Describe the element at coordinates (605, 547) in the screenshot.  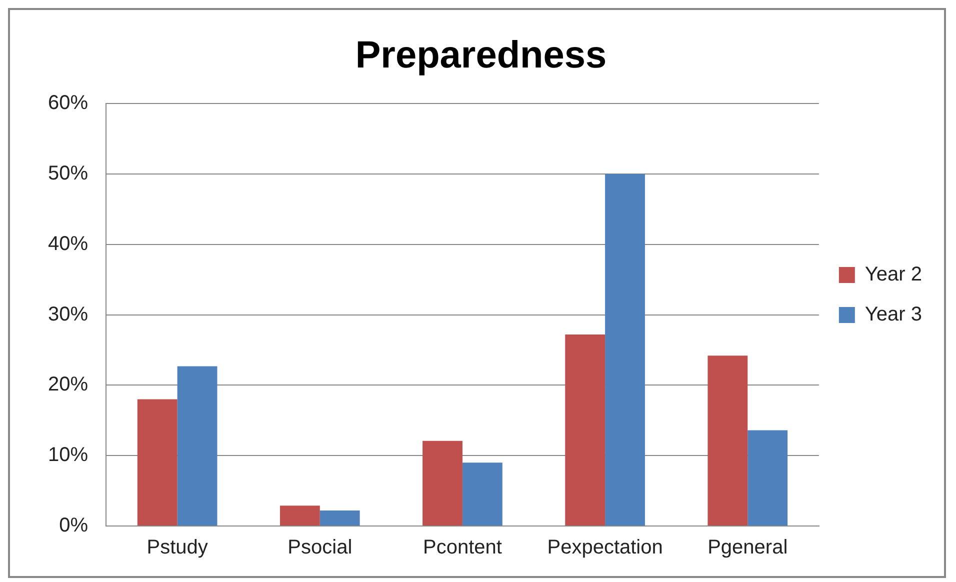
I see `x-tick-label: Pexpectation` at that location.